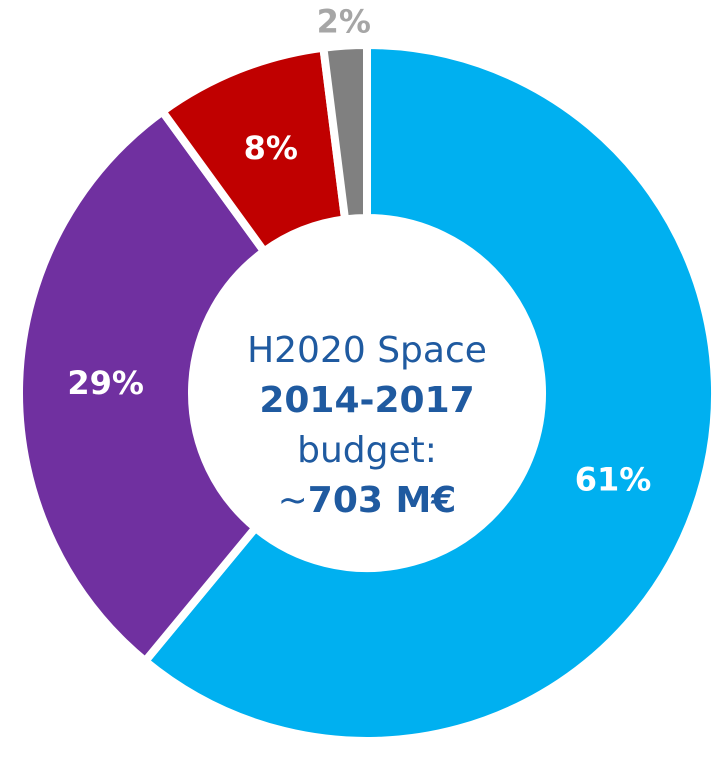  What do you see at coordinates (293, 500) in the screenshot?
I see `center-prefix: ~` at bounding box center [293, 500].